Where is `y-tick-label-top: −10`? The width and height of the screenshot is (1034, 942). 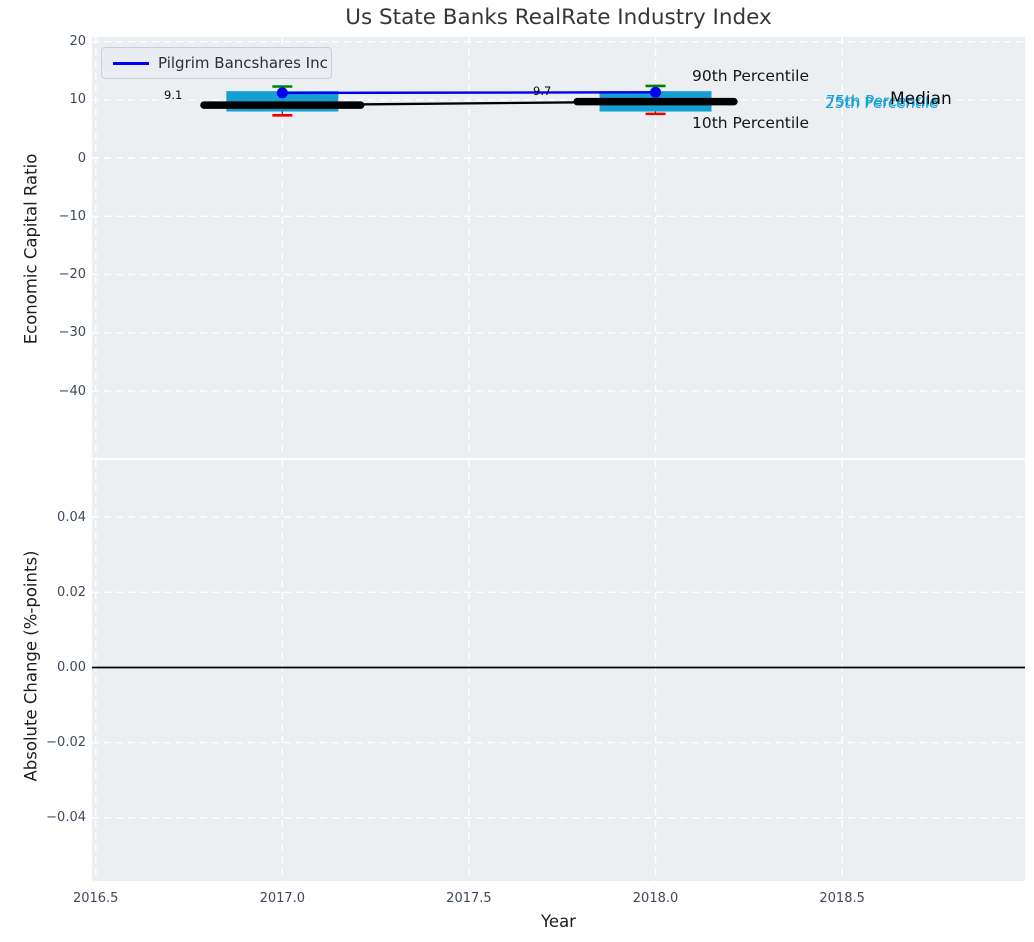 y-tick-label-top: −10 is located at coordinates (72, 216).